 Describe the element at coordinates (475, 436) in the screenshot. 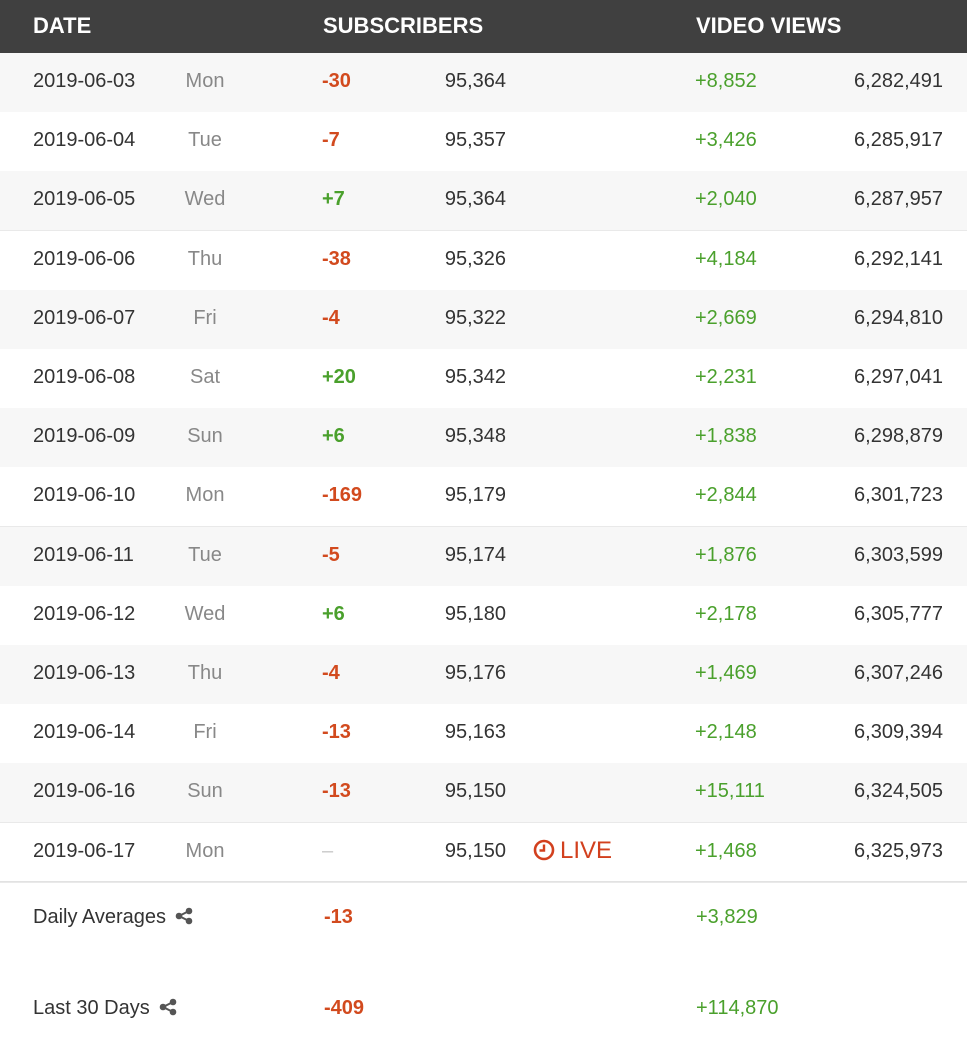

I see `row-subscriber-total: 95,348` at that location.